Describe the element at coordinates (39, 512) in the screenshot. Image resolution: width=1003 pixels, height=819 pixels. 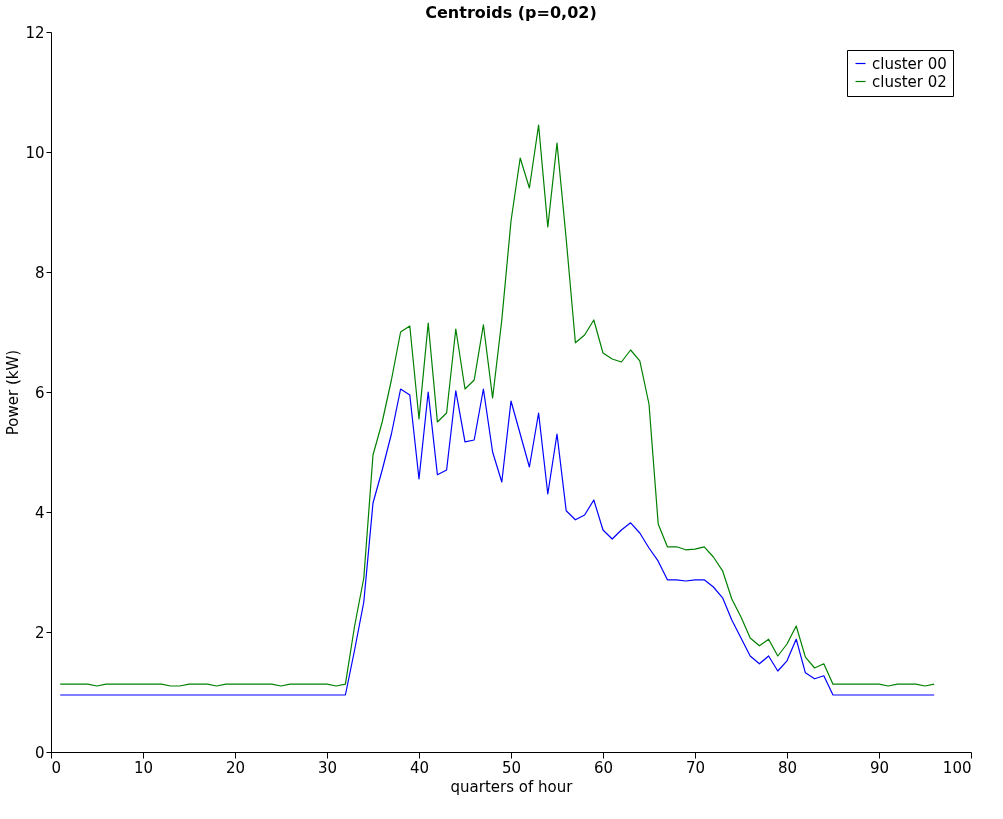
I see `y-tick-label: 4` at that location.